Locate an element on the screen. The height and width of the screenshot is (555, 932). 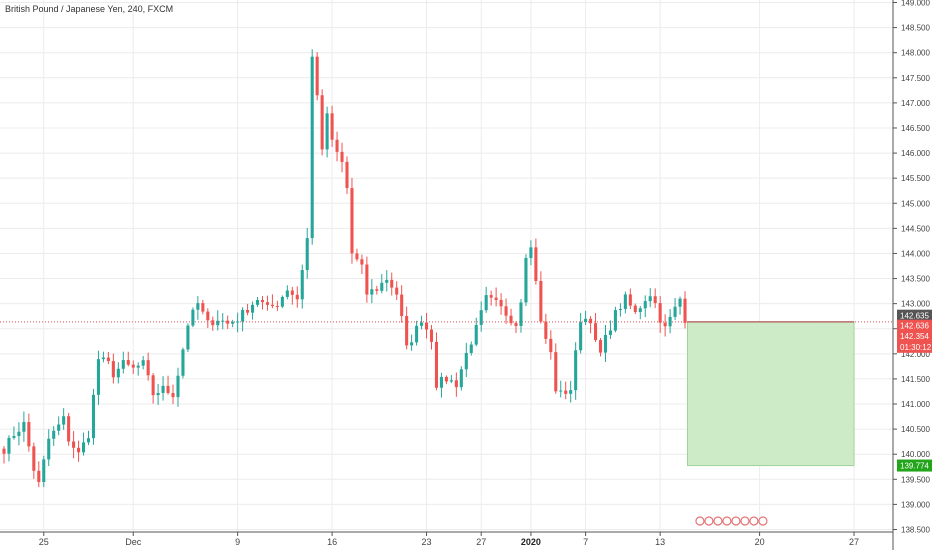
price-tag-label: 142.354 is located at coordinates (914, 336).